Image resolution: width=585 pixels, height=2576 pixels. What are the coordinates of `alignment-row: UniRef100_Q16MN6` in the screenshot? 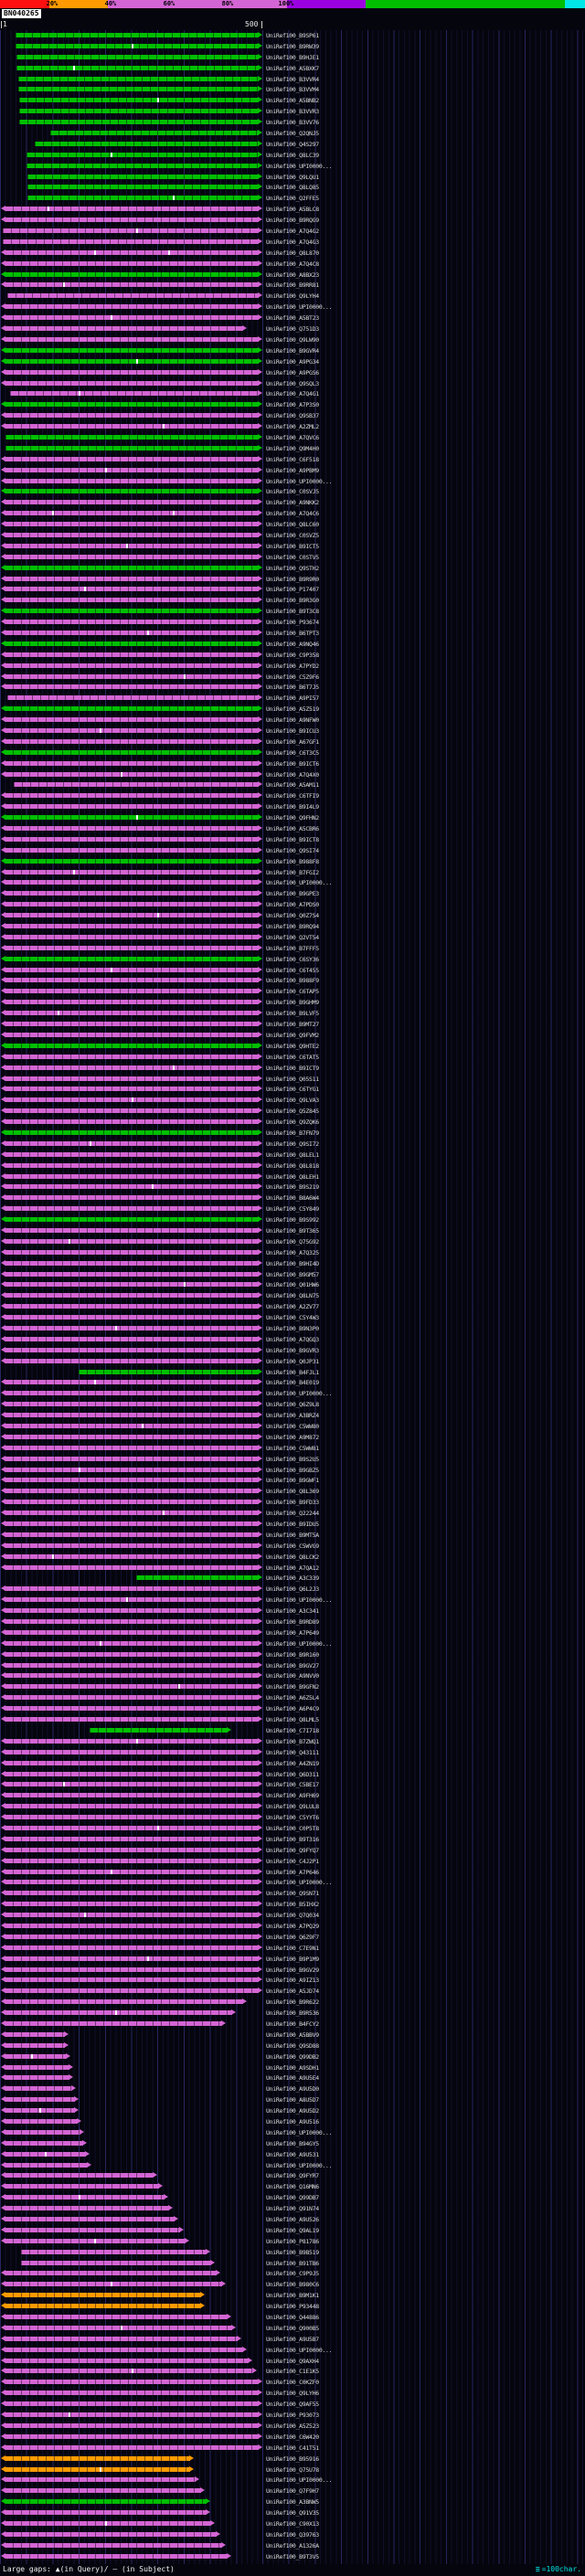 It's located at (293, 2186).